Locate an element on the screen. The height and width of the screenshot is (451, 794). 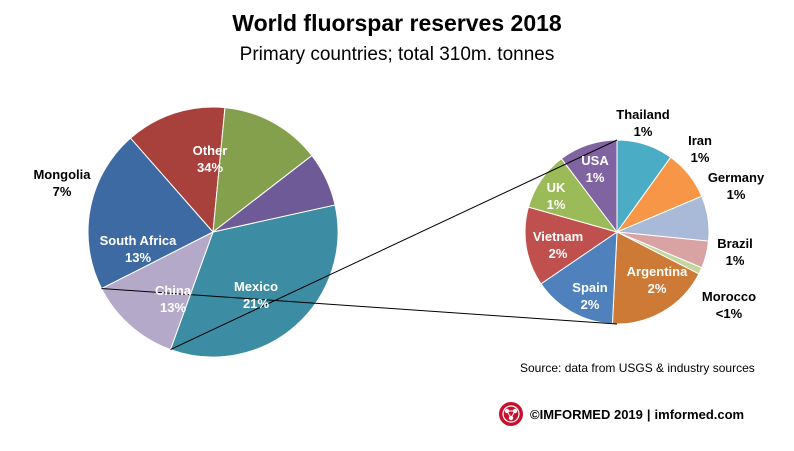
label-uk: UK is located at coordinates (556, 187).